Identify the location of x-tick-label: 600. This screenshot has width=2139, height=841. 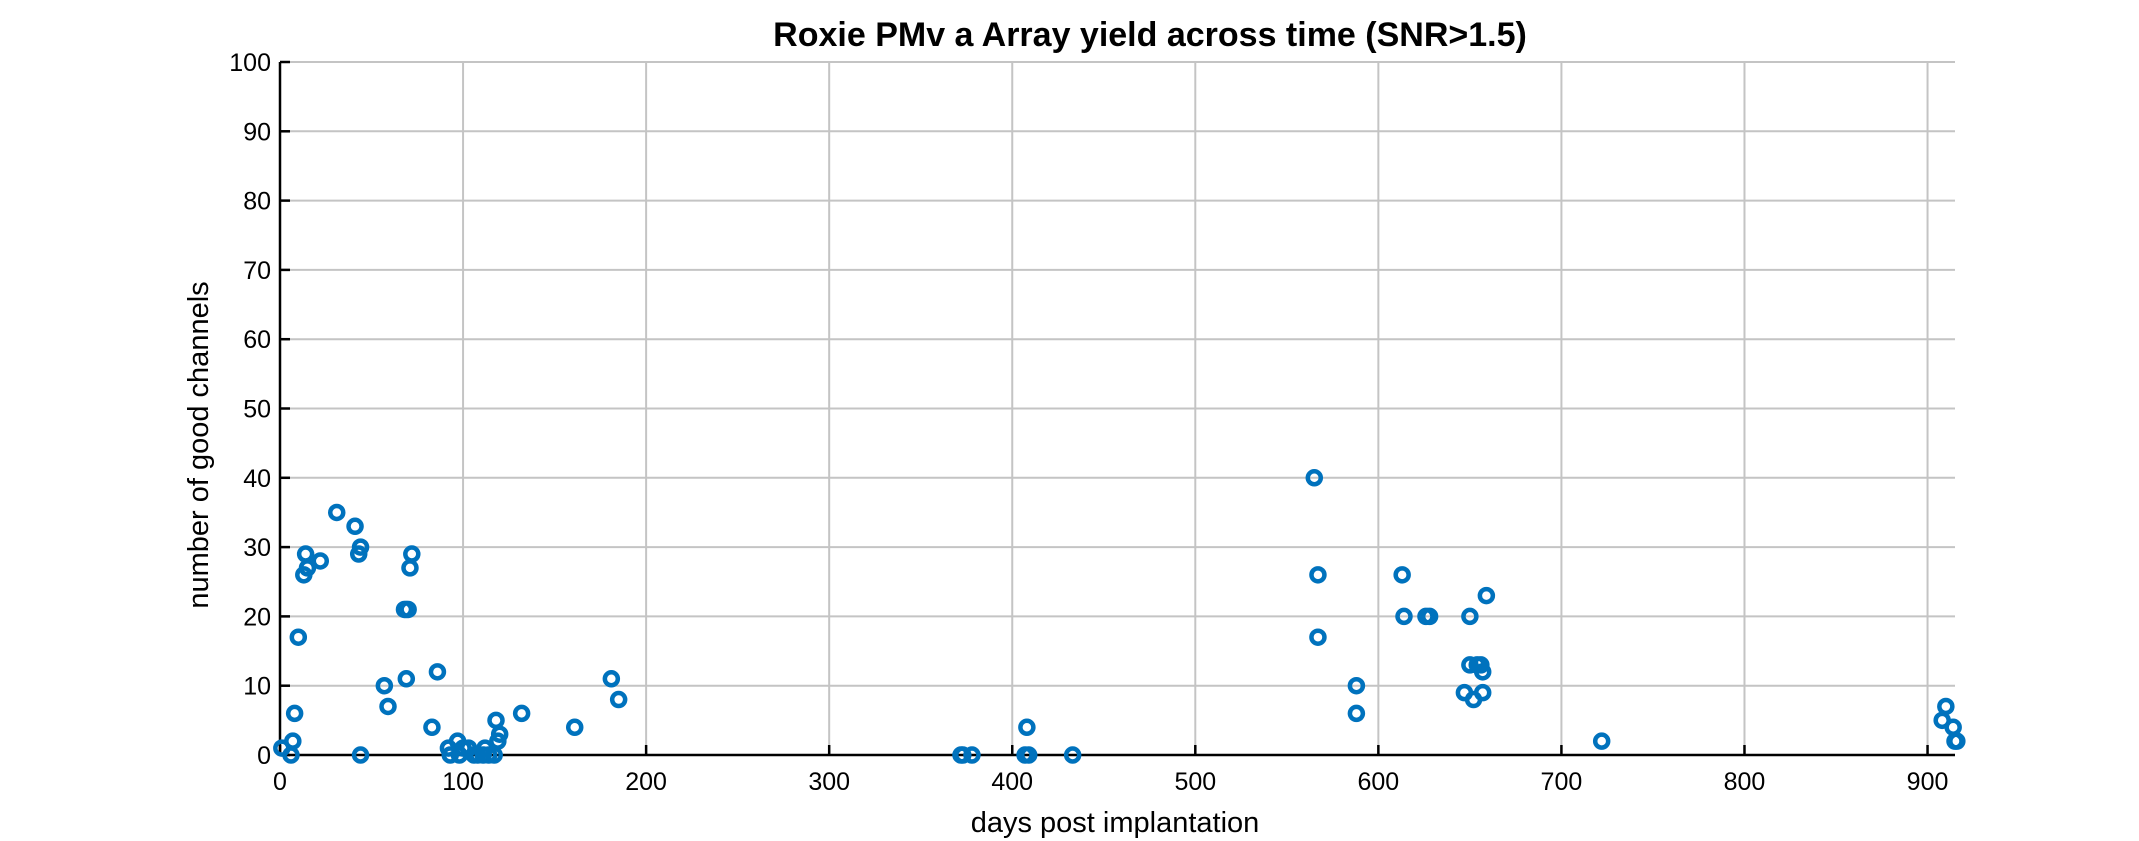
(1379, 782).